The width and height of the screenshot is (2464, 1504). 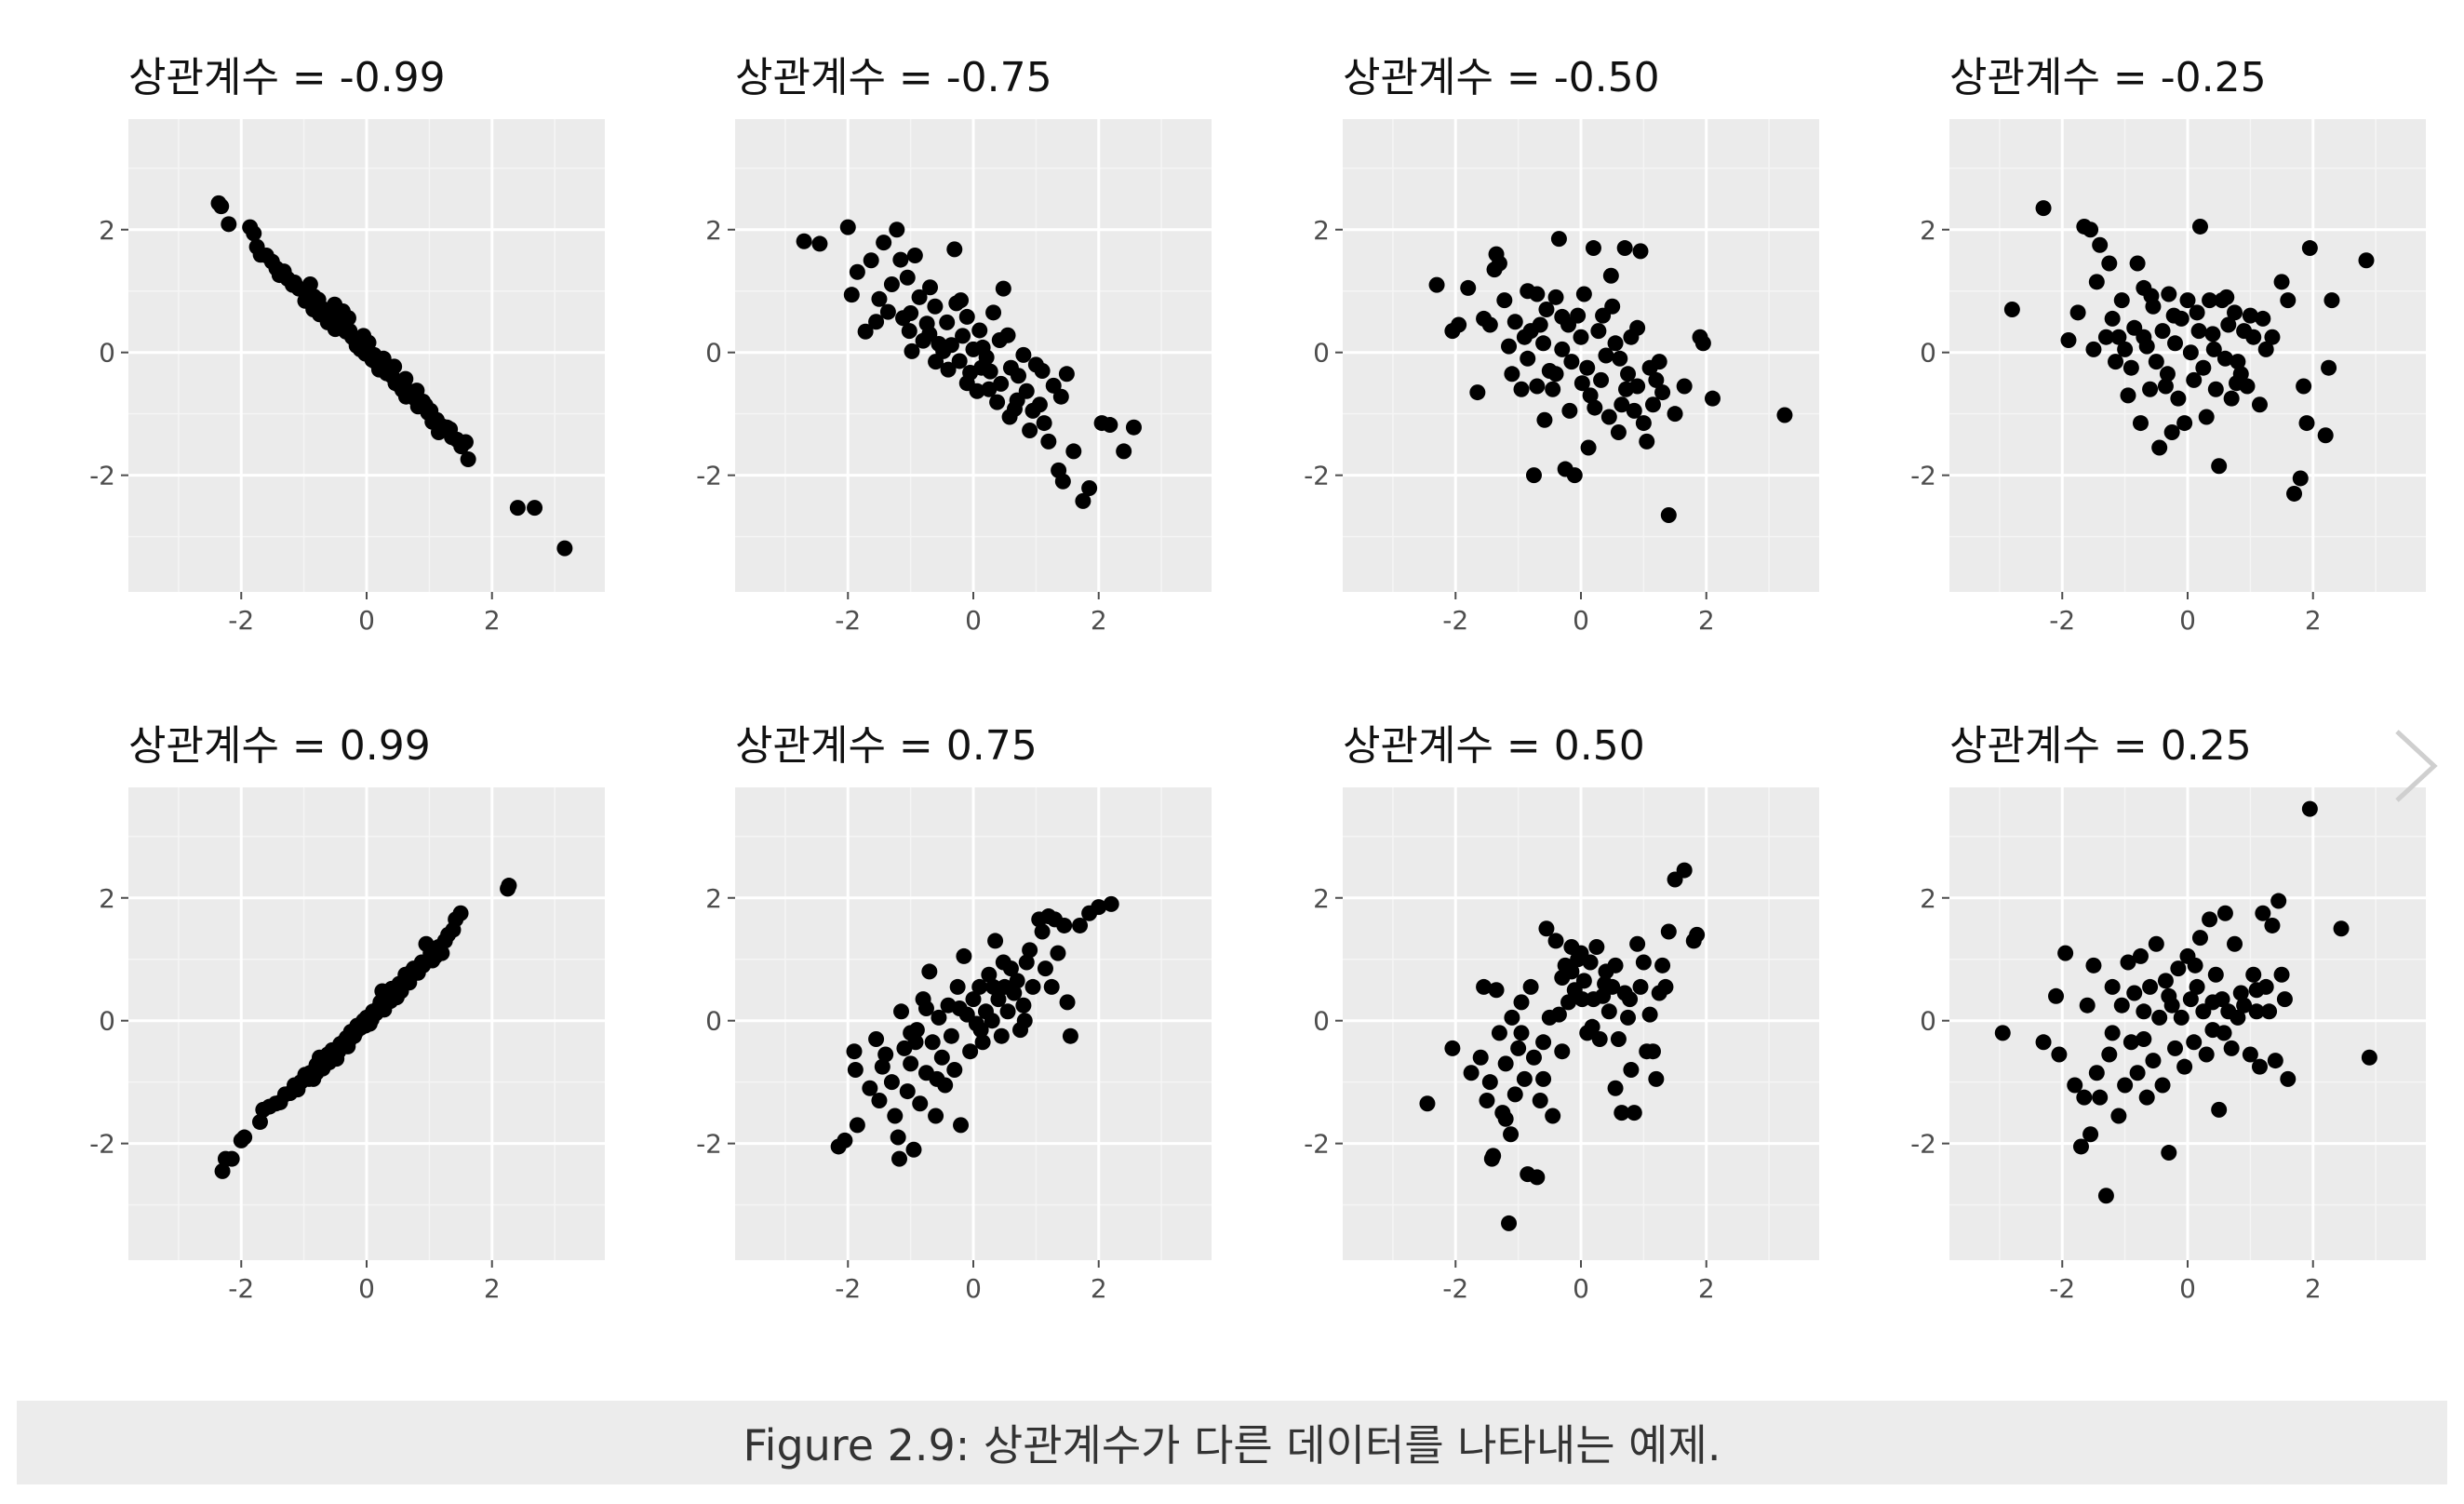 I want to click on panel-title: 상관계수 = 0.25, so click(x=2100, y=746).